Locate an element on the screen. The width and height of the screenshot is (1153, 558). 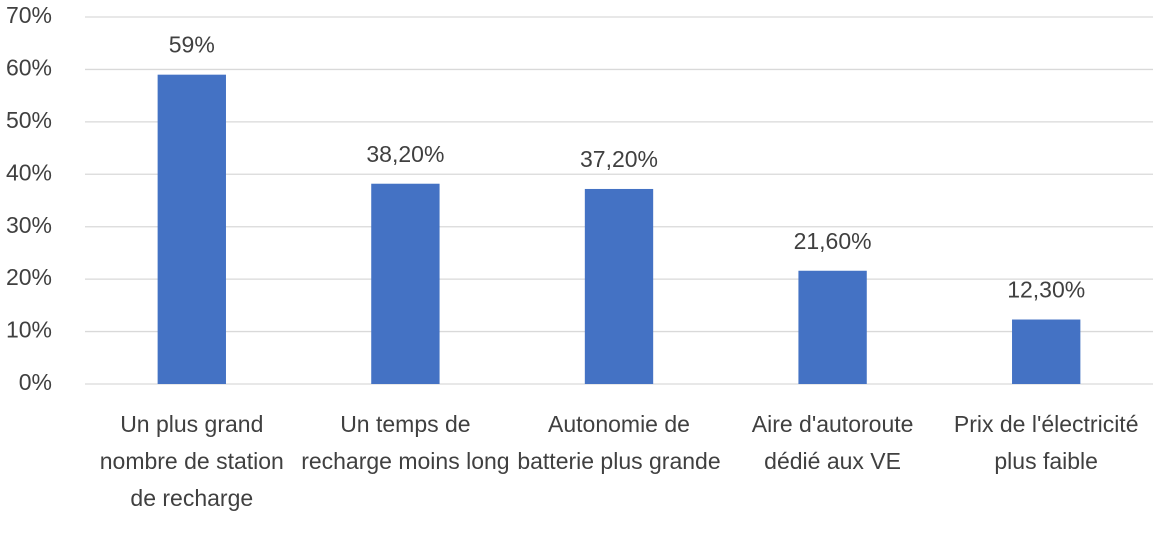
y-tick-label: 70% is located at coordinates (29, 15).